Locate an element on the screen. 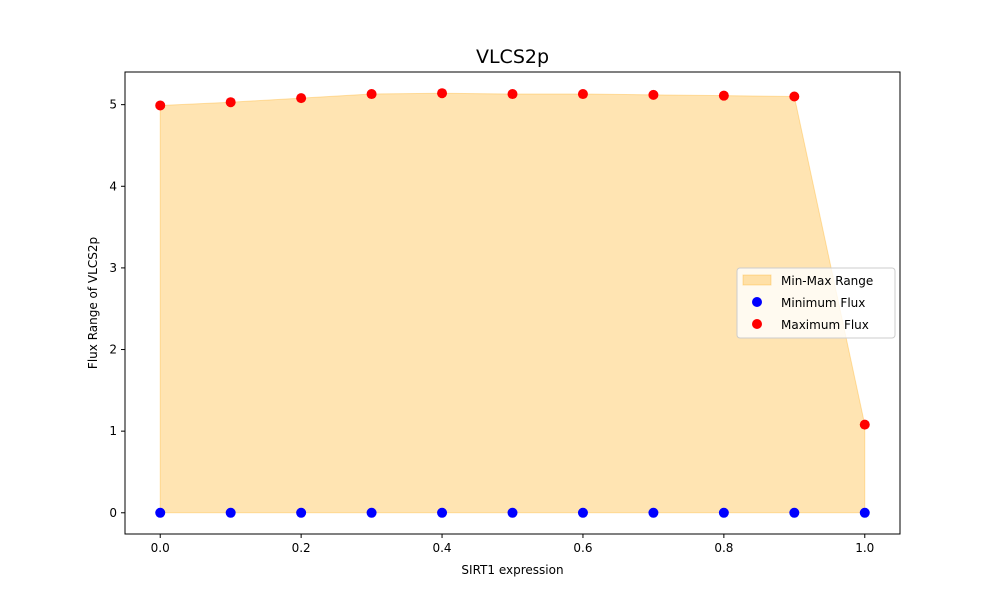  x-tick-label: 1.0 is located at coordinates (864, 548).